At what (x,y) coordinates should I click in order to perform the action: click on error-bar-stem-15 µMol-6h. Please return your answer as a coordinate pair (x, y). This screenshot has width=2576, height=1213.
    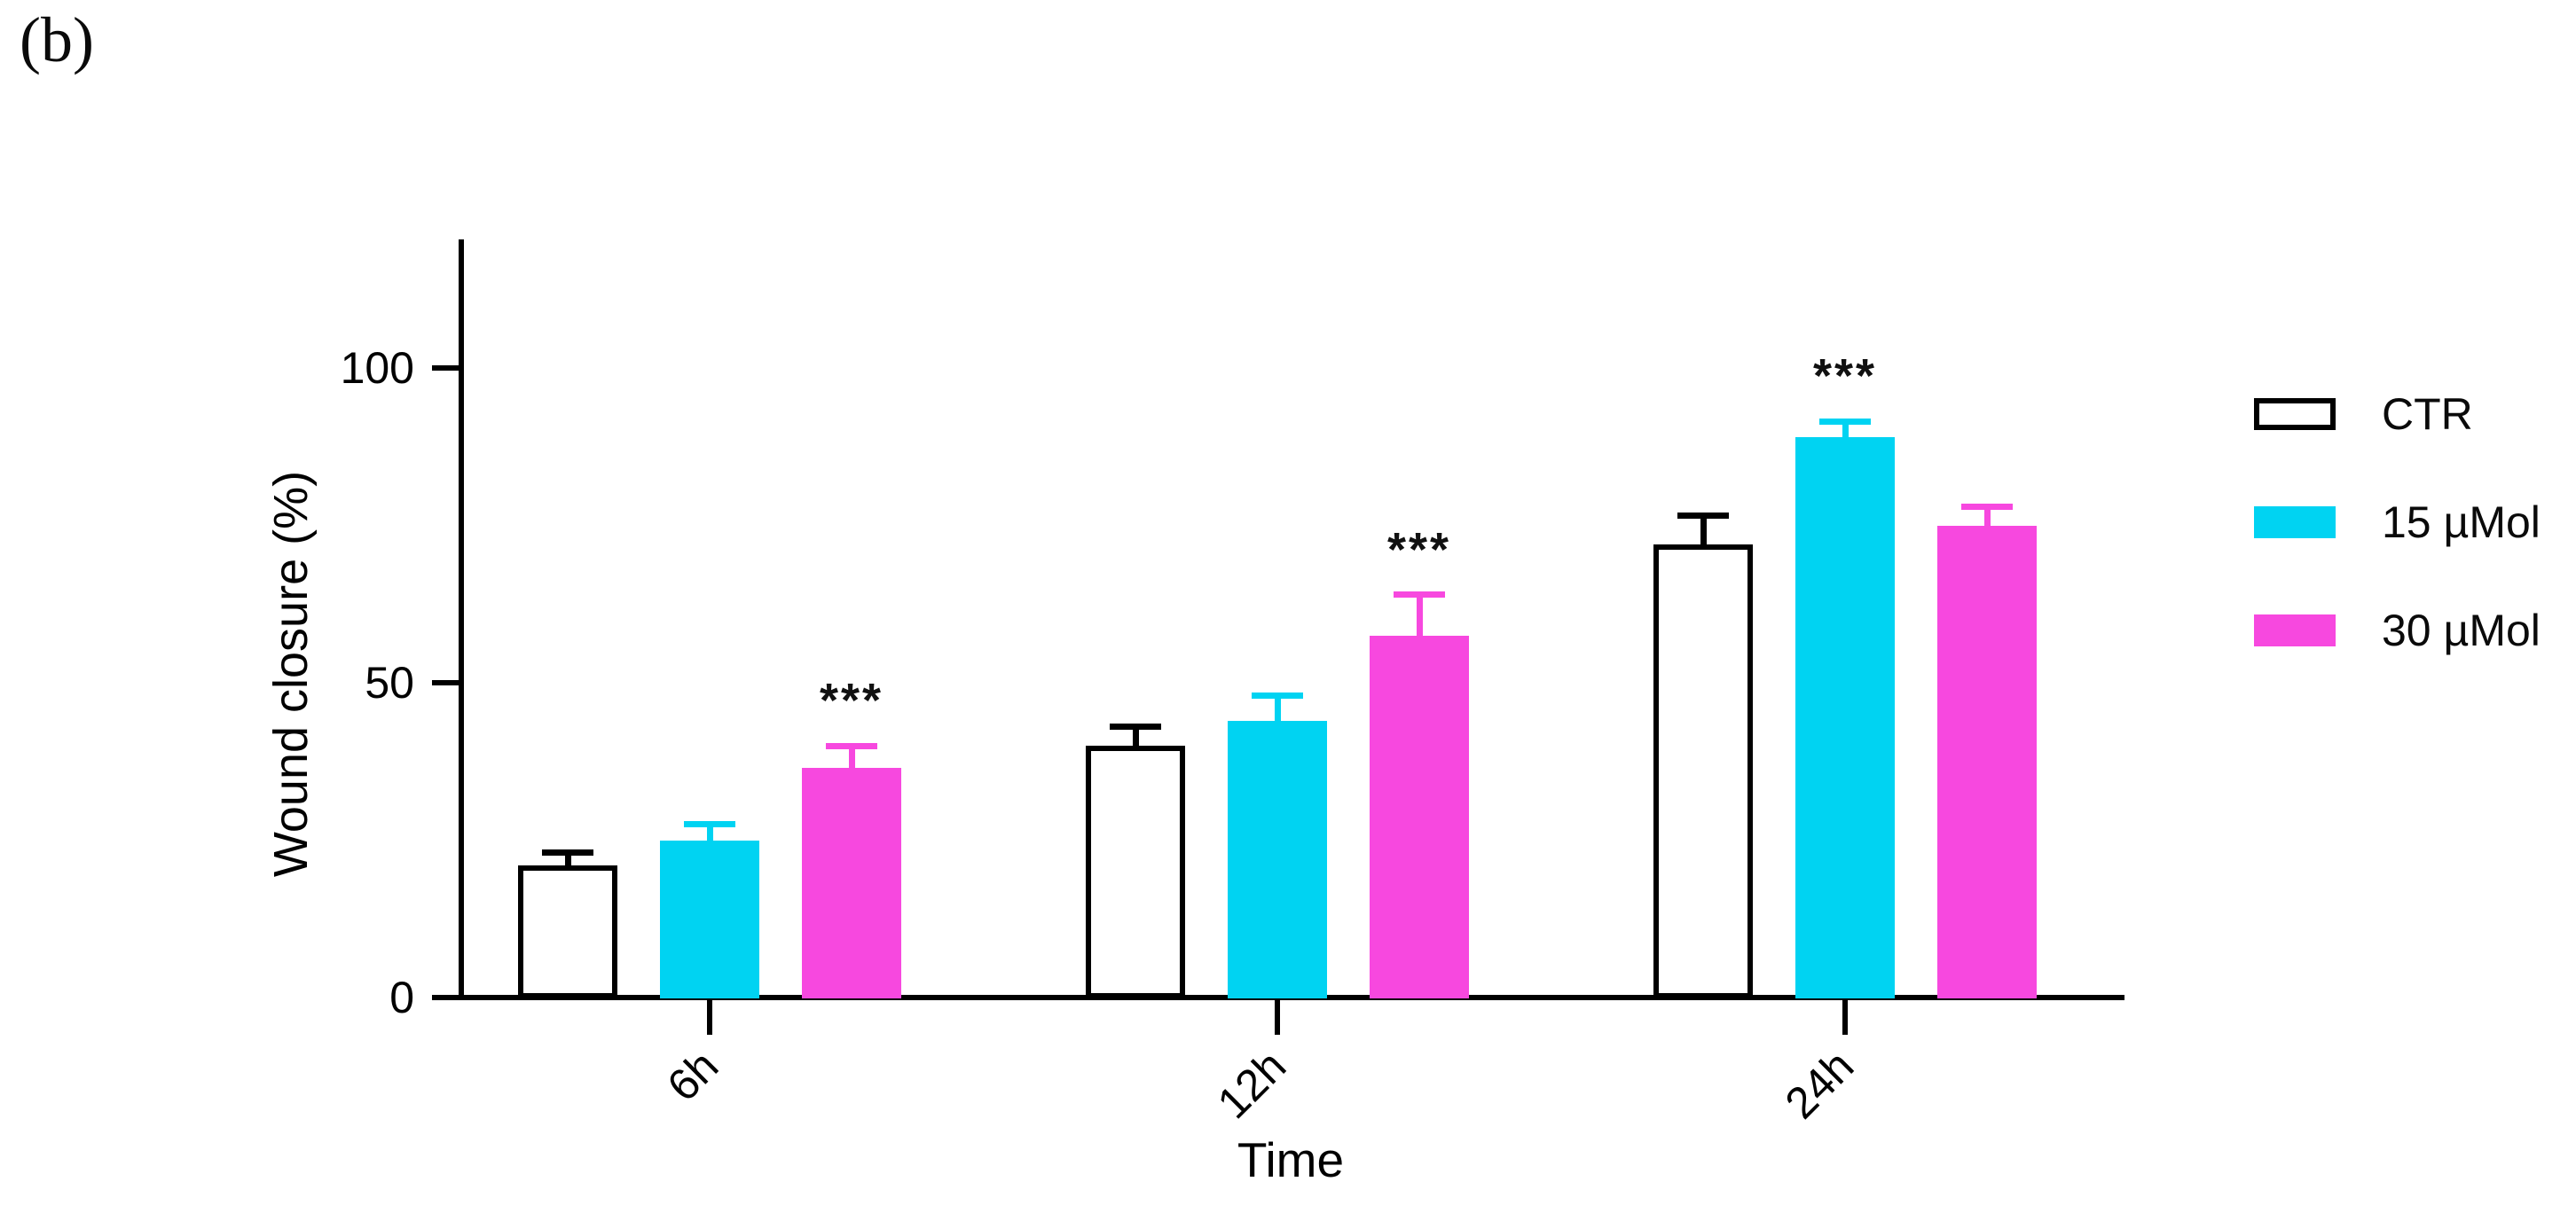
    Looking at the image, I should click on (709, 833).